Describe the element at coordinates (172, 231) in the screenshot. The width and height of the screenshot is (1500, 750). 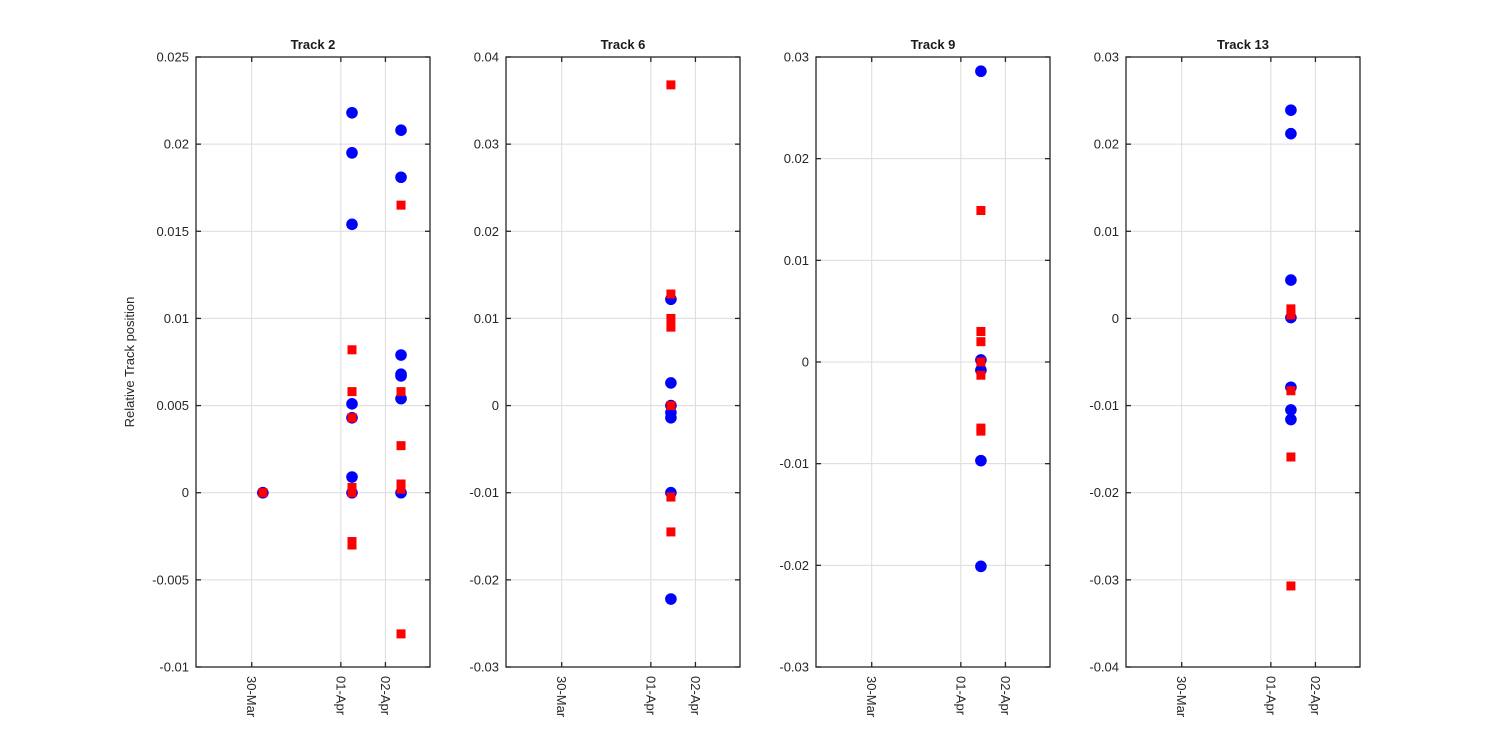
I see `y-tick-label: 0.015` at that location.